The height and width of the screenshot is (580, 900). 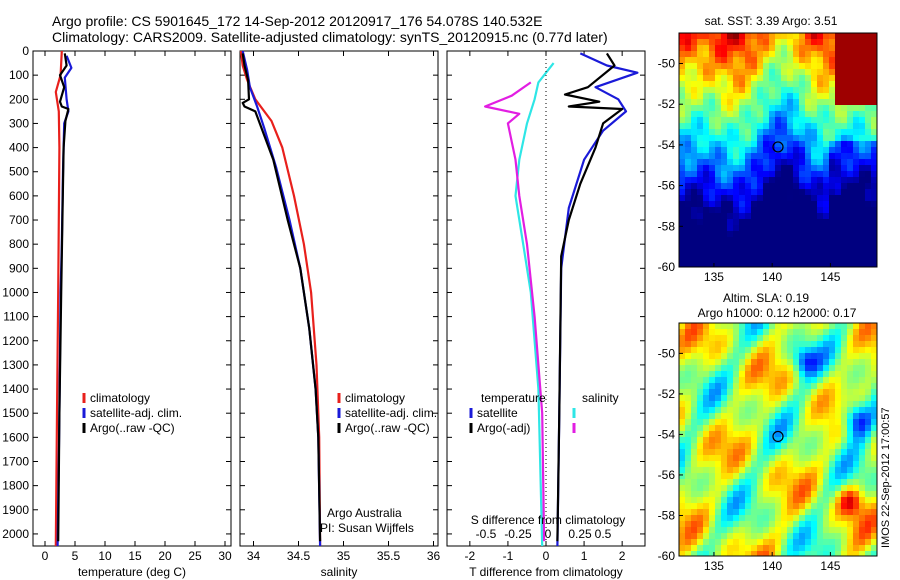 What do you see at coordinates (16, 317) in the screenshot?
I see `y-tick-label: 1100` at bounding box center [16, 317].